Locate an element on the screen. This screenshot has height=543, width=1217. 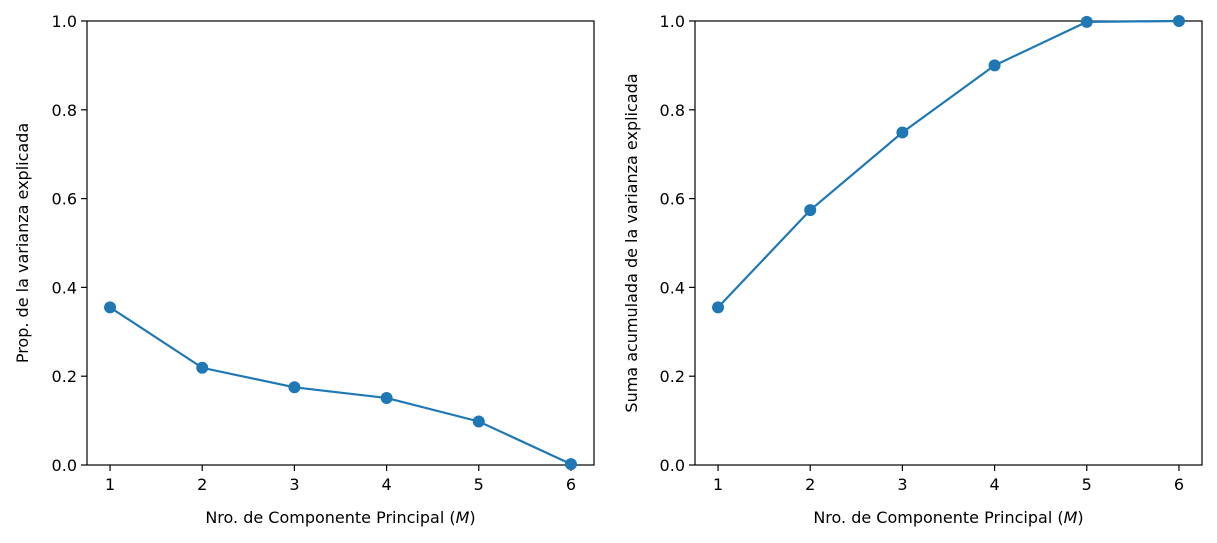
y-axis-label: Suma acumulada de la varianza explicada is located at coordinates (631, 242).